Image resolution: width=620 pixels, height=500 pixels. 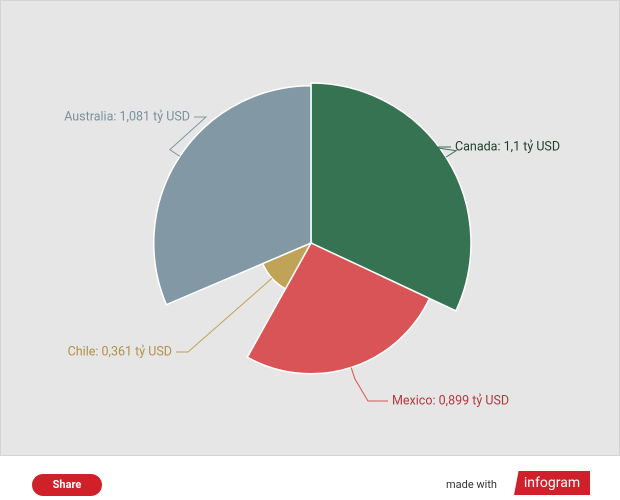 What do you see at coordinates (471, 484) in the screenshot?
I see `made-with: made with` at bounding box center [471, 484].